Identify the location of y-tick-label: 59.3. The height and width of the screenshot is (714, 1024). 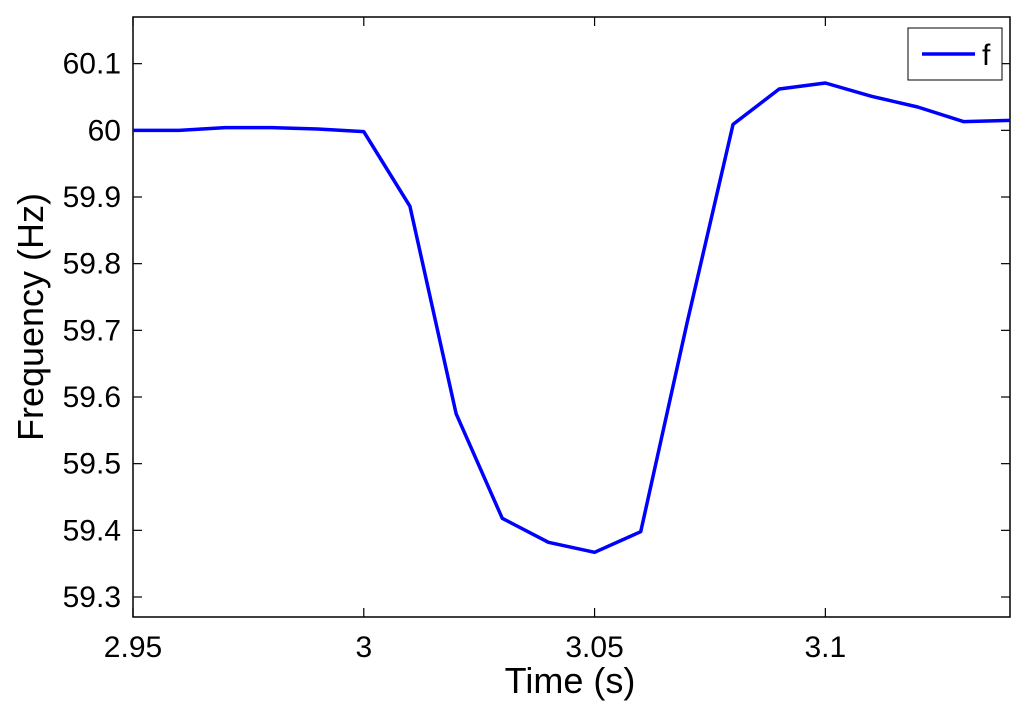
(92, 597).